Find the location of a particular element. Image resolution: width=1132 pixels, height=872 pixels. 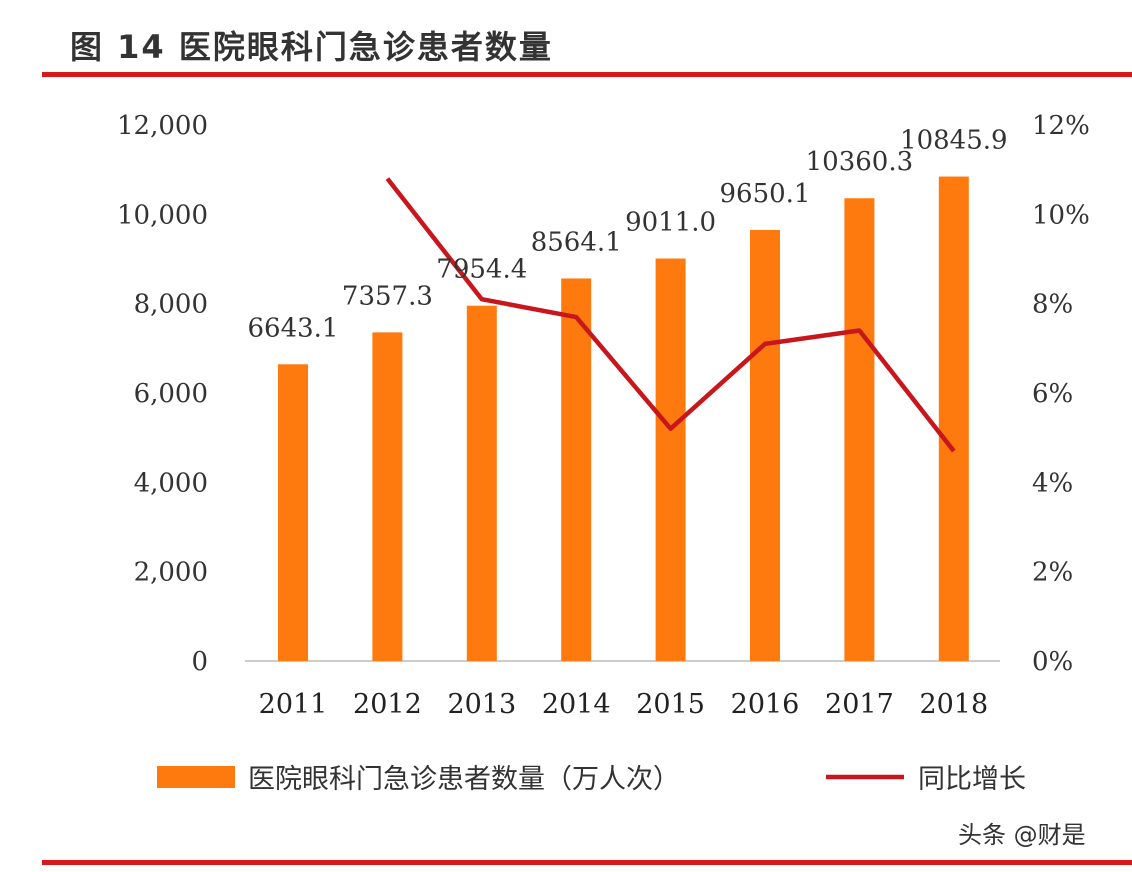

legend-bar-swatch is located at coordinates (196, 777).